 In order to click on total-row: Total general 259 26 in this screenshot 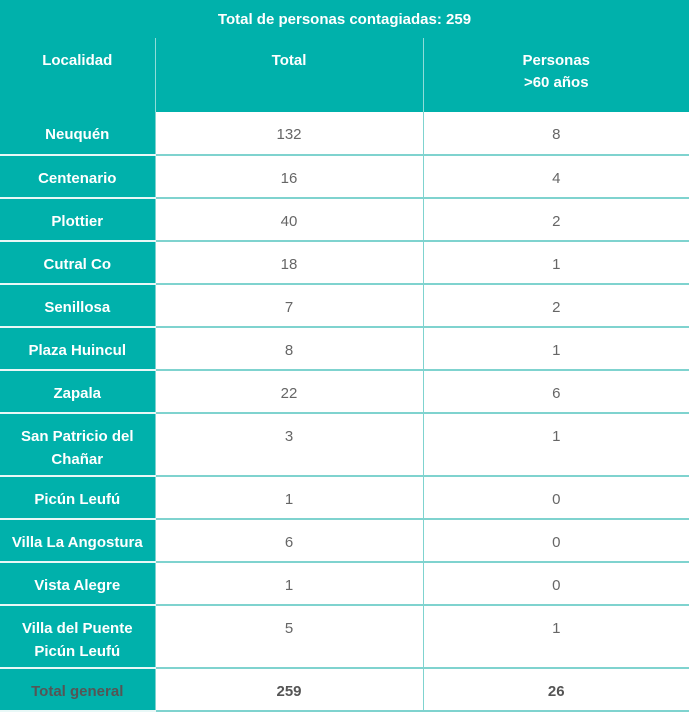, I will do `click(344, 690)`.